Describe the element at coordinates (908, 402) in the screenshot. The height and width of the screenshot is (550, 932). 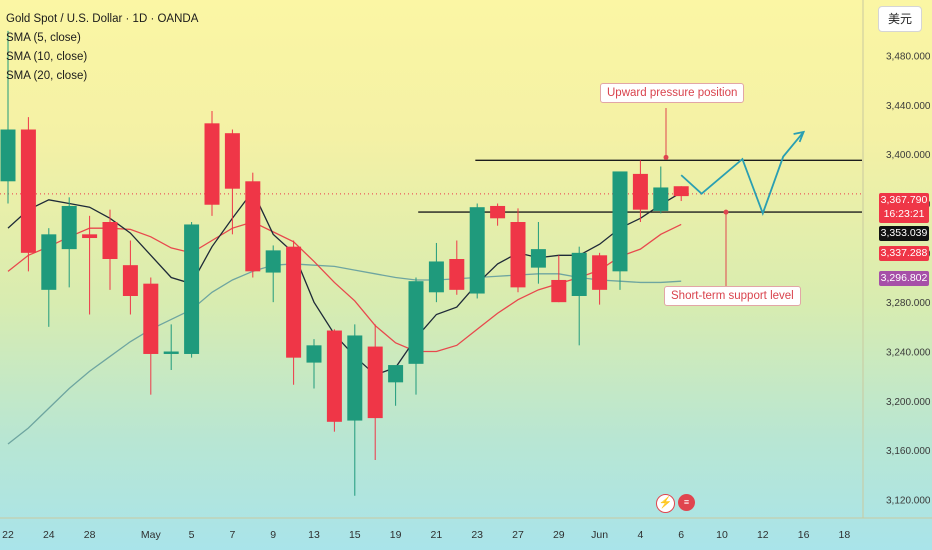
I see `y-tick-label: 3,200.000` at that location.